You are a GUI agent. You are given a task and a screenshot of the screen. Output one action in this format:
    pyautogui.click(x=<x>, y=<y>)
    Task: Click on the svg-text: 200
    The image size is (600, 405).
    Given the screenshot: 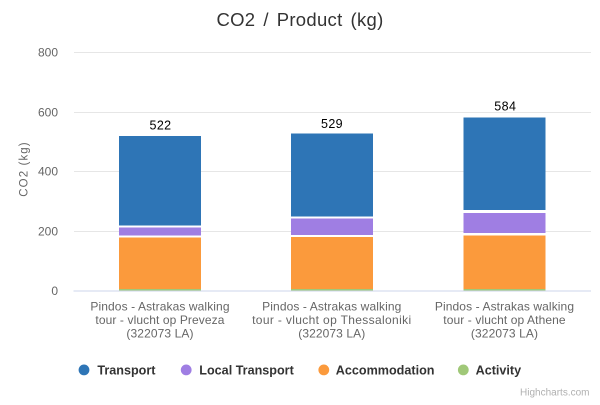 What is the action you would take?
    pyautogui.click(x=48, y=232)
    